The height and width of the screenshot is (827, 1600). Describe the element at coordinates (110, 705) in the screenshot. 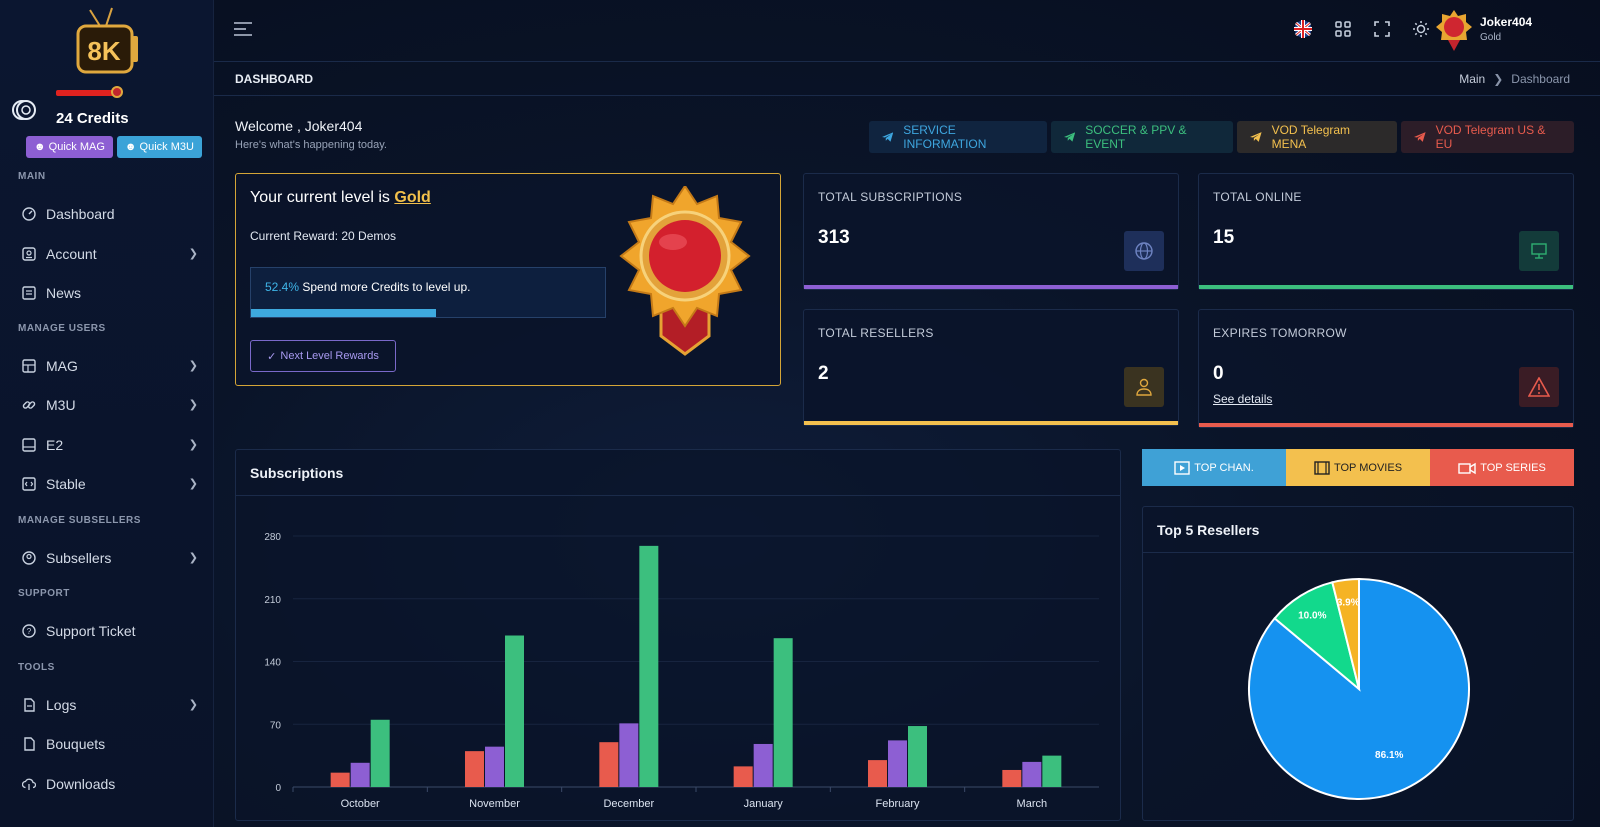

I see `sidebar-item-logs: Logs ❯` at that location.